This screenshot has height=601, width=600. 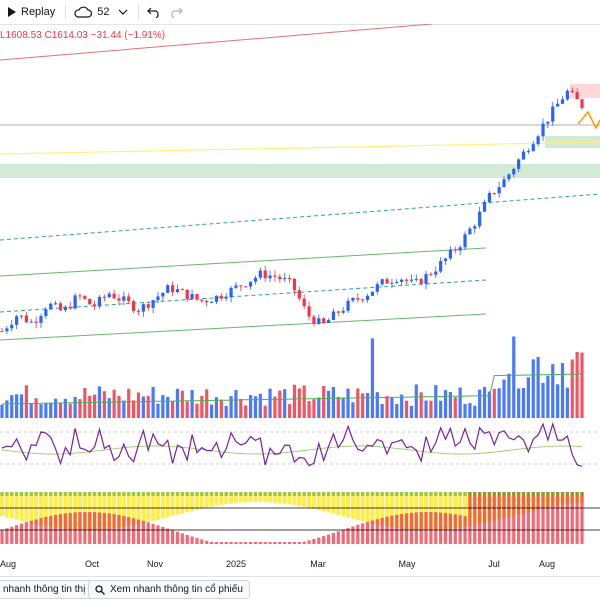 What do you see at coordinates (300, 217) in the screenshot?
I see `channel-dashed-upper` at bounding box center [300, 217].